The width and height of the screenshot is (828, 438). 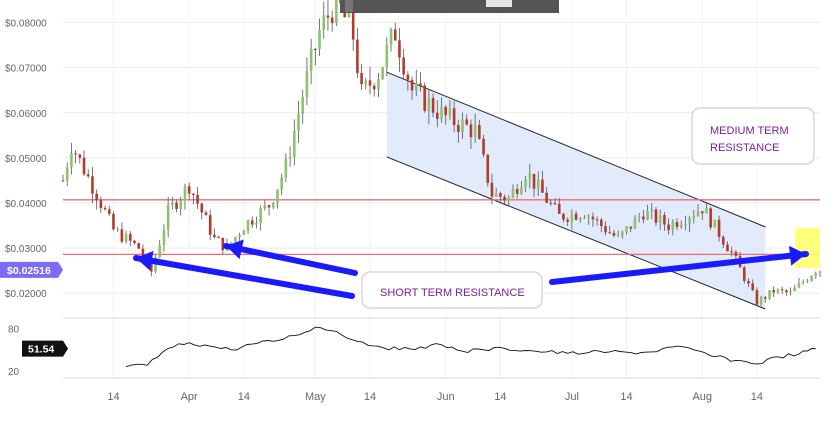 I want to click on date-axis: 14 Apr 14 May 14 Jun 14 Jul 14 Aug 14, so click(x=435, y=397).